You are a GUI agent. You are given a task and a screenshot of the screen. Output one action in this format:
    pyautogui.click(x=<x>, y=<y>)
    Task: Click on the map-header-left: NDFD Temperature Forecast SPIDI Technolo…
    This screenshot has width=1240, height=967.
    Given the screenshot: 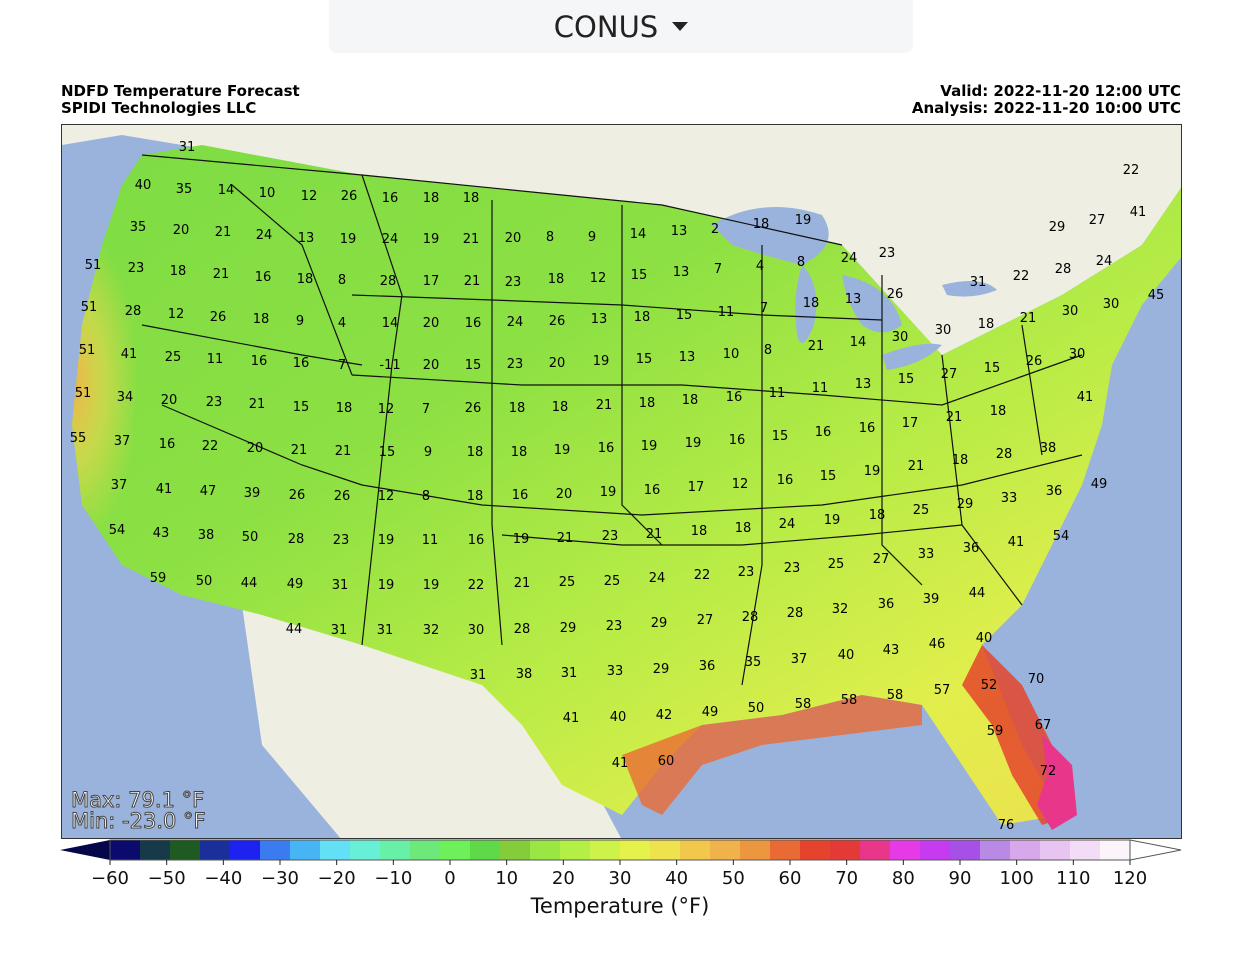 What is the action you would take?
    pyautogui.click(x=180, y=100)
    